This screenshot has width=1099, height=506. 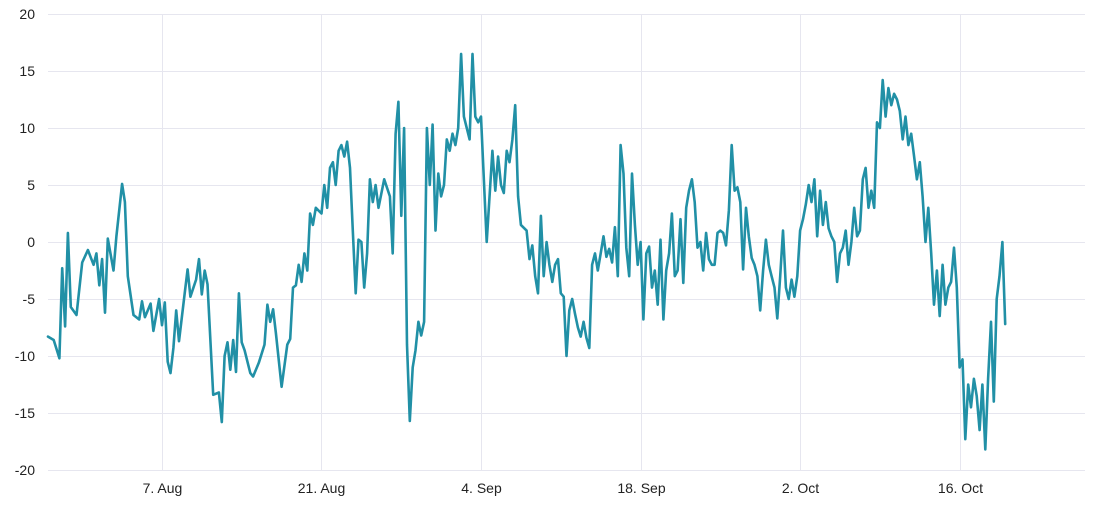 What do you see at coordinates (25, 413) in the screenshot?
I see `y-tick-label: -15` at bounding box center [25, 413].